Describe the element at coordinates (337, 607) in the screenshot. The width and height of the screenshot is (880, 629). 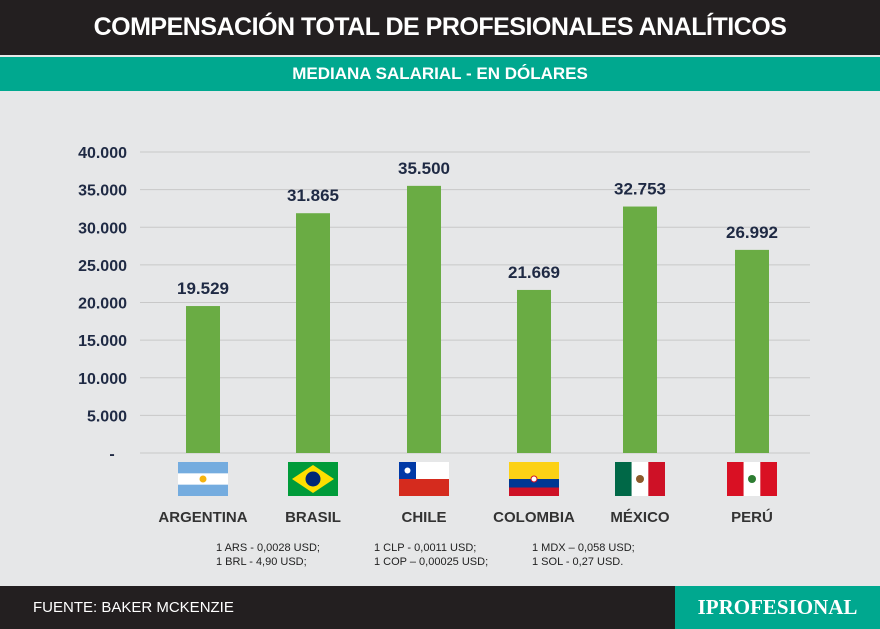
I see `source-footer: FUENTE: BAKER MCKENZIE` at that location.